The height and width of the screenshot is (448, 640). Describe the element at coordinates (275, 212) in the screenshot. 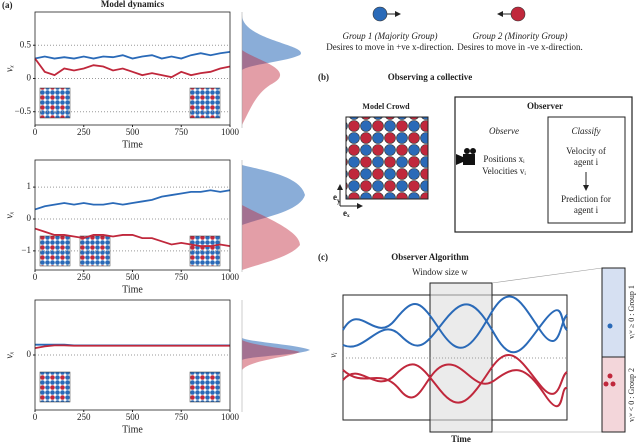

I see `histograms` at that location.